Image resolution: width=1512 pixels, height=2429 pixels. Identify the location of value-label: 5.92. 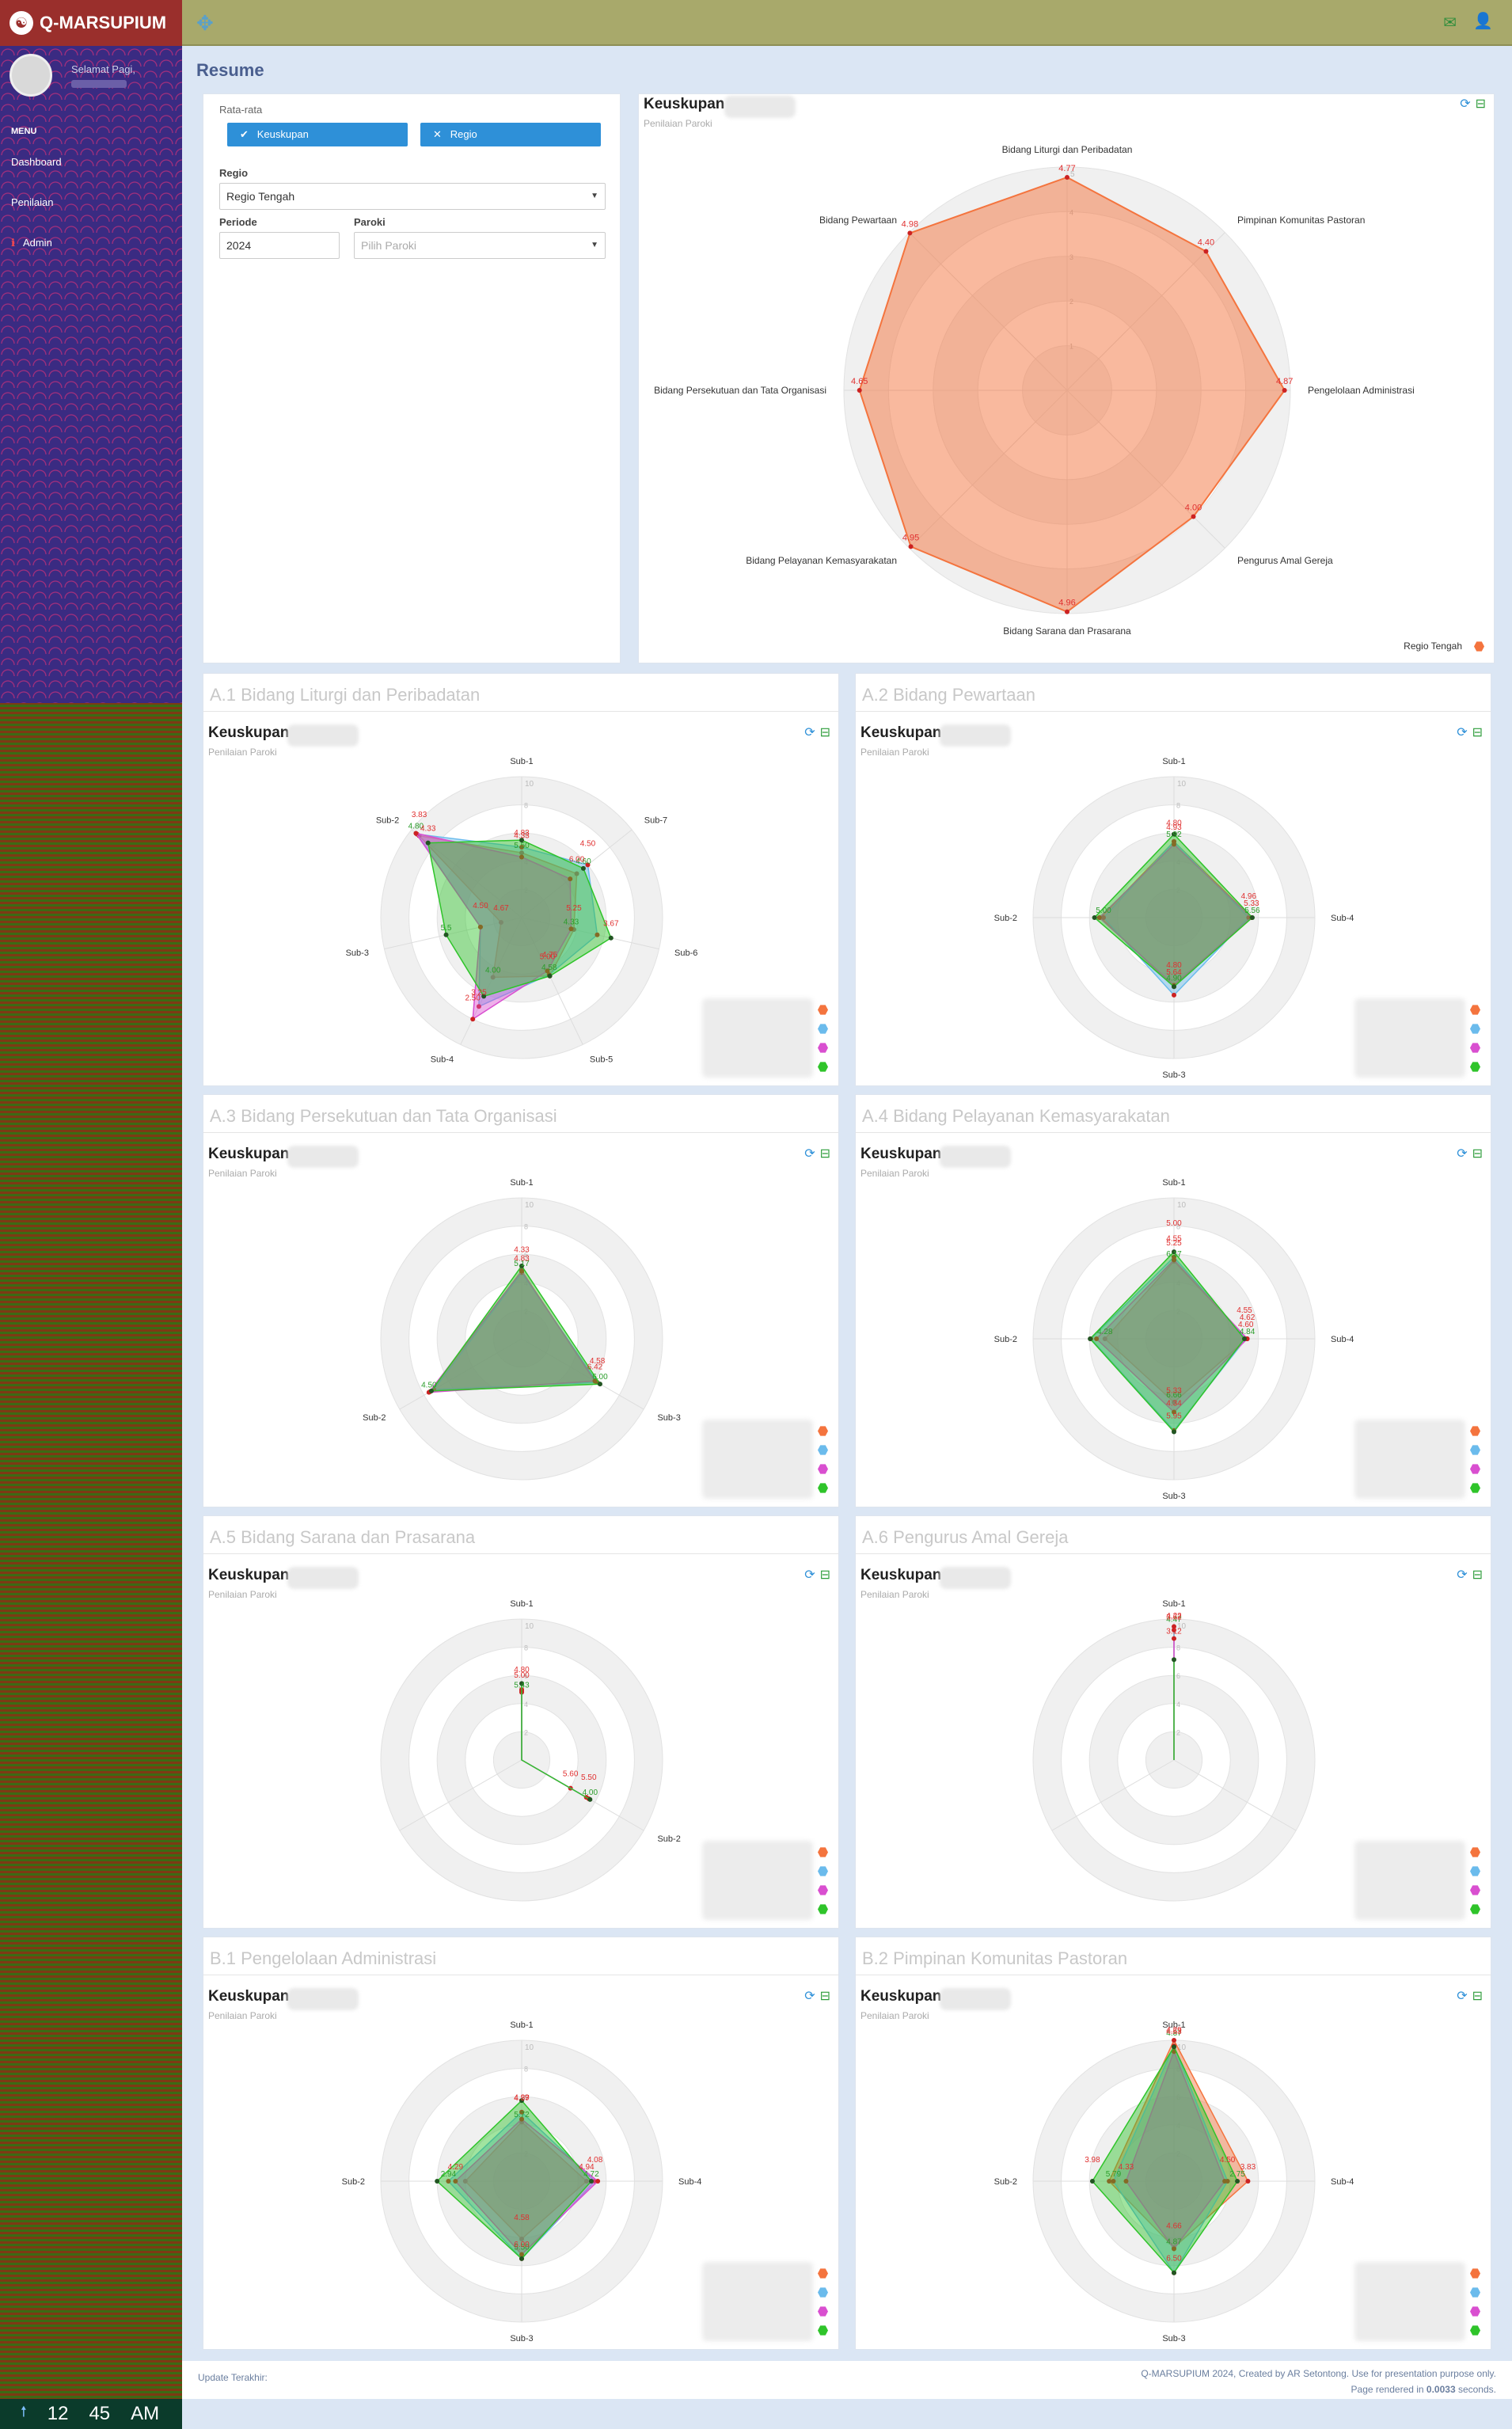
(1174, 835).